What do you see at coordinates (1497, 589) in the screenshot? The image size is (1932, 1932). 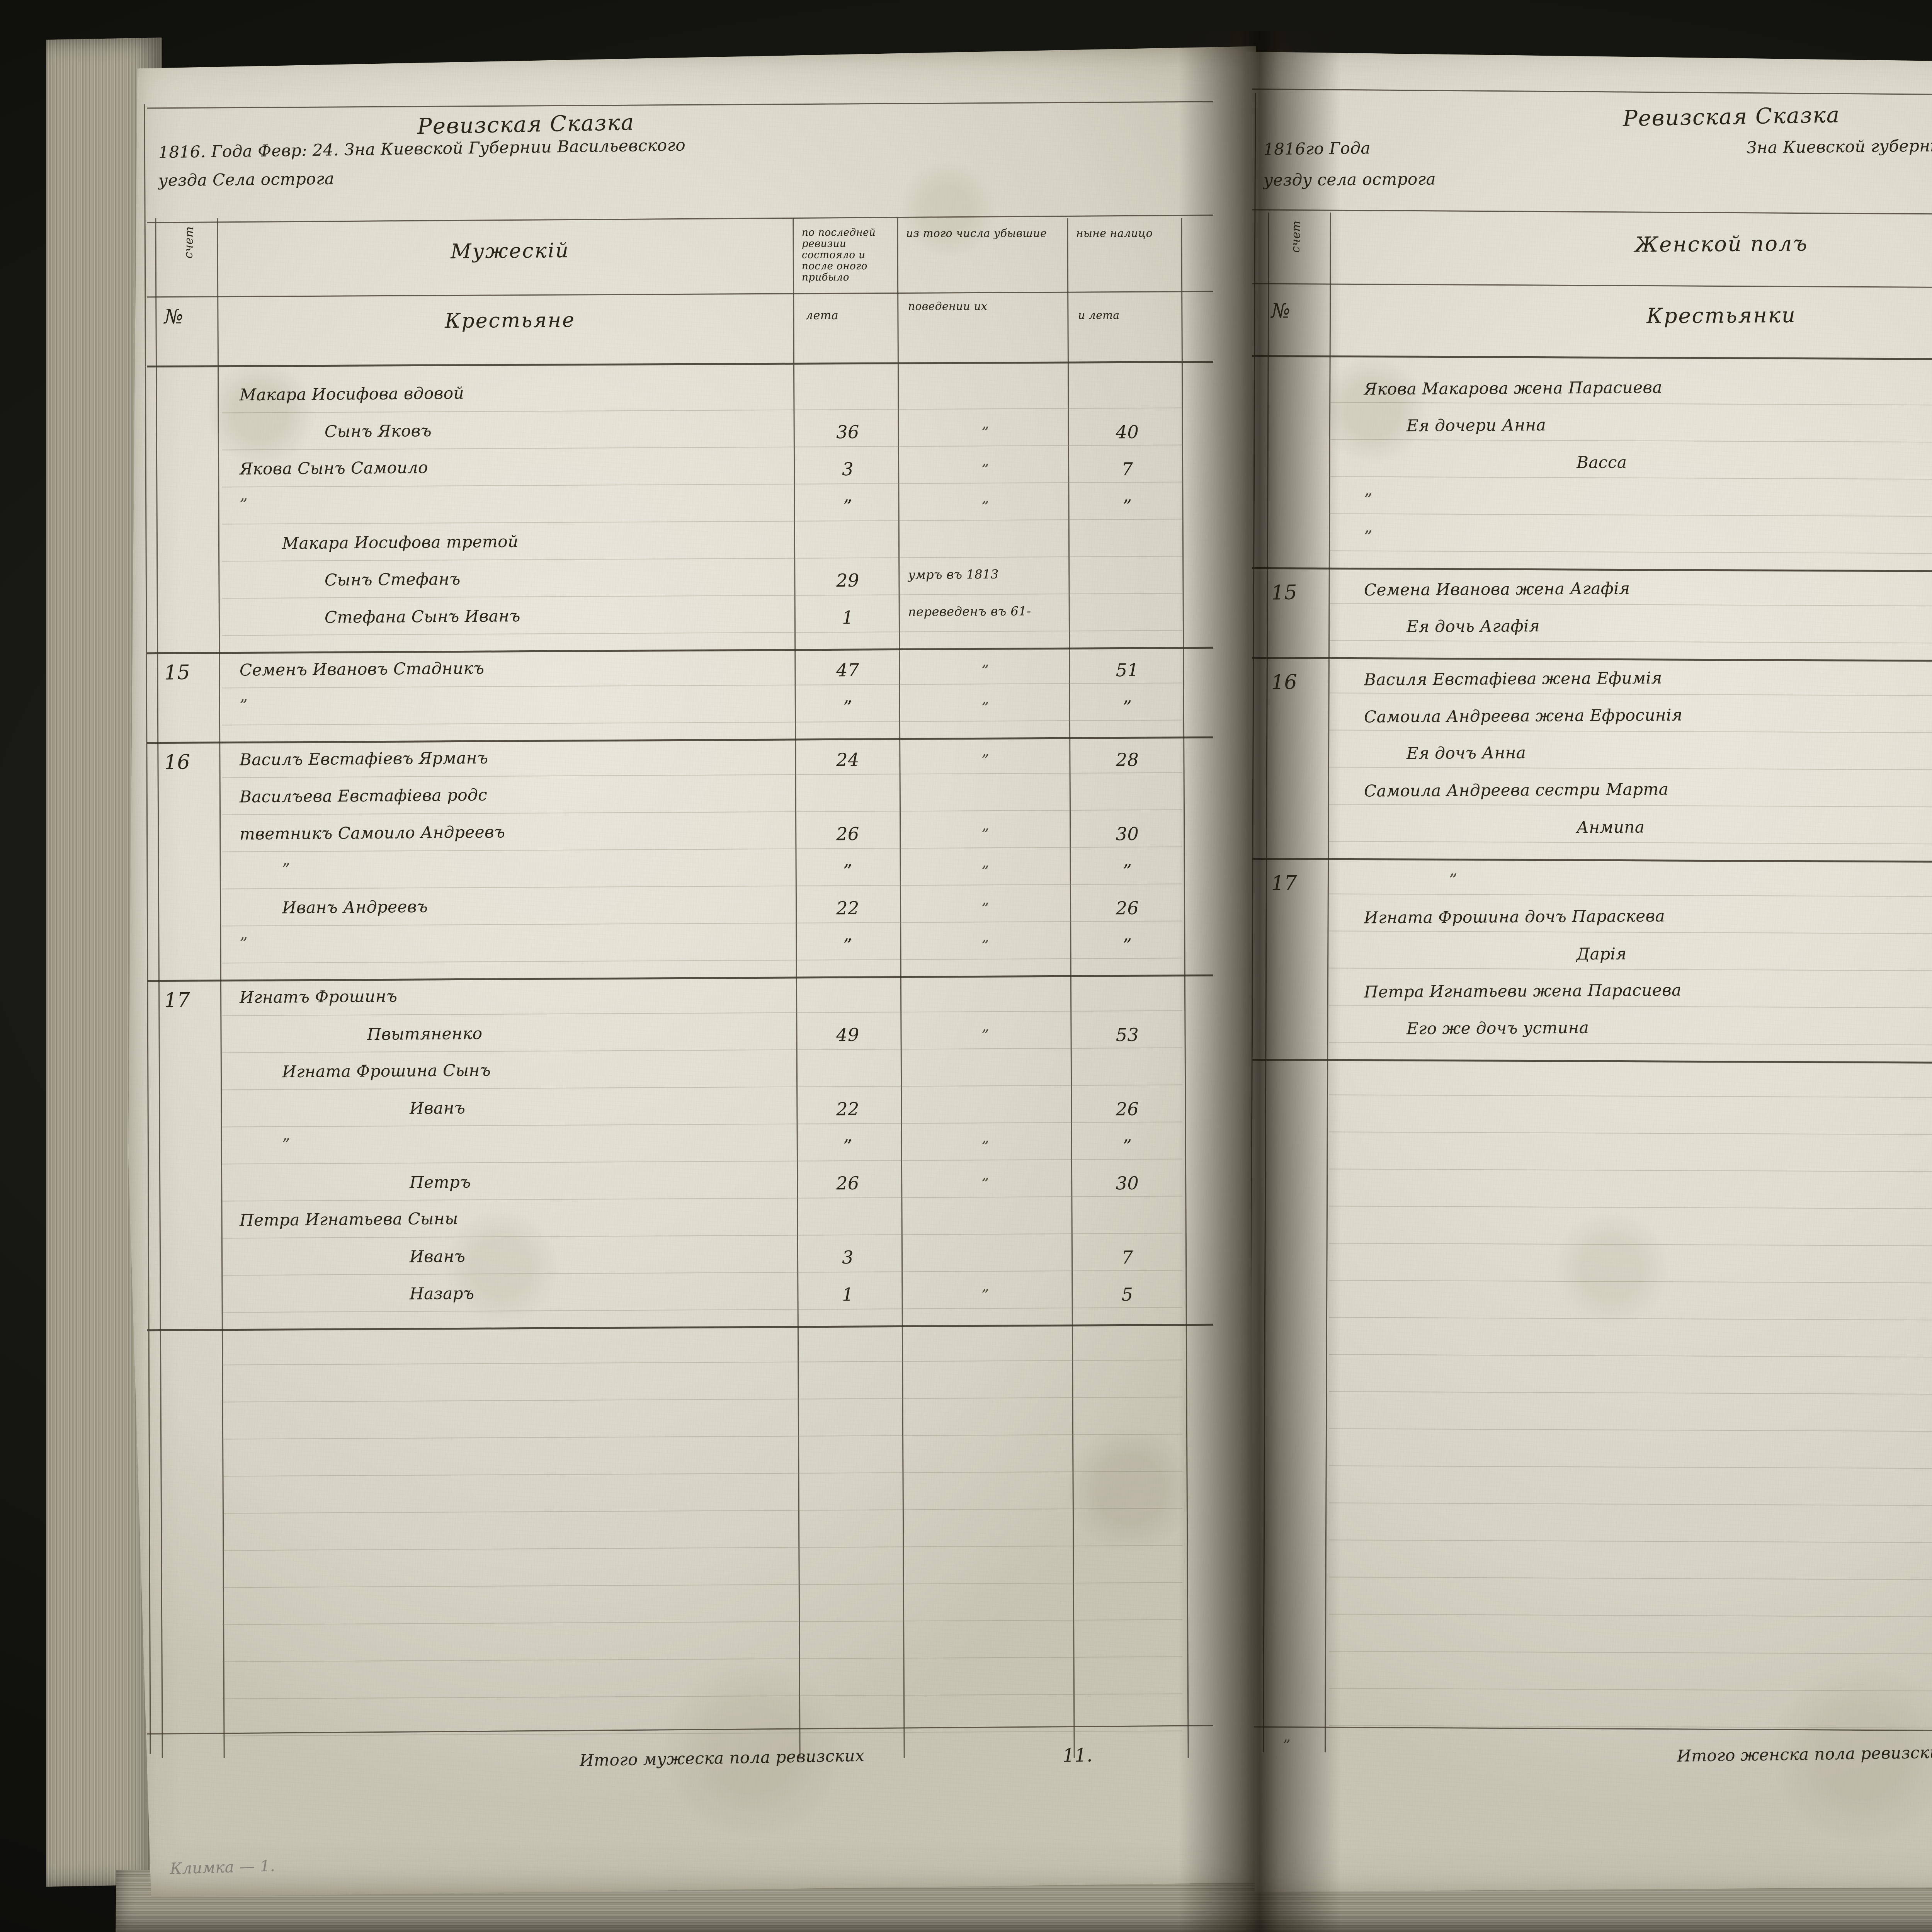 I see `row-name: Семена Иванова жена Агафiя` at bounding box center [1497, 589].